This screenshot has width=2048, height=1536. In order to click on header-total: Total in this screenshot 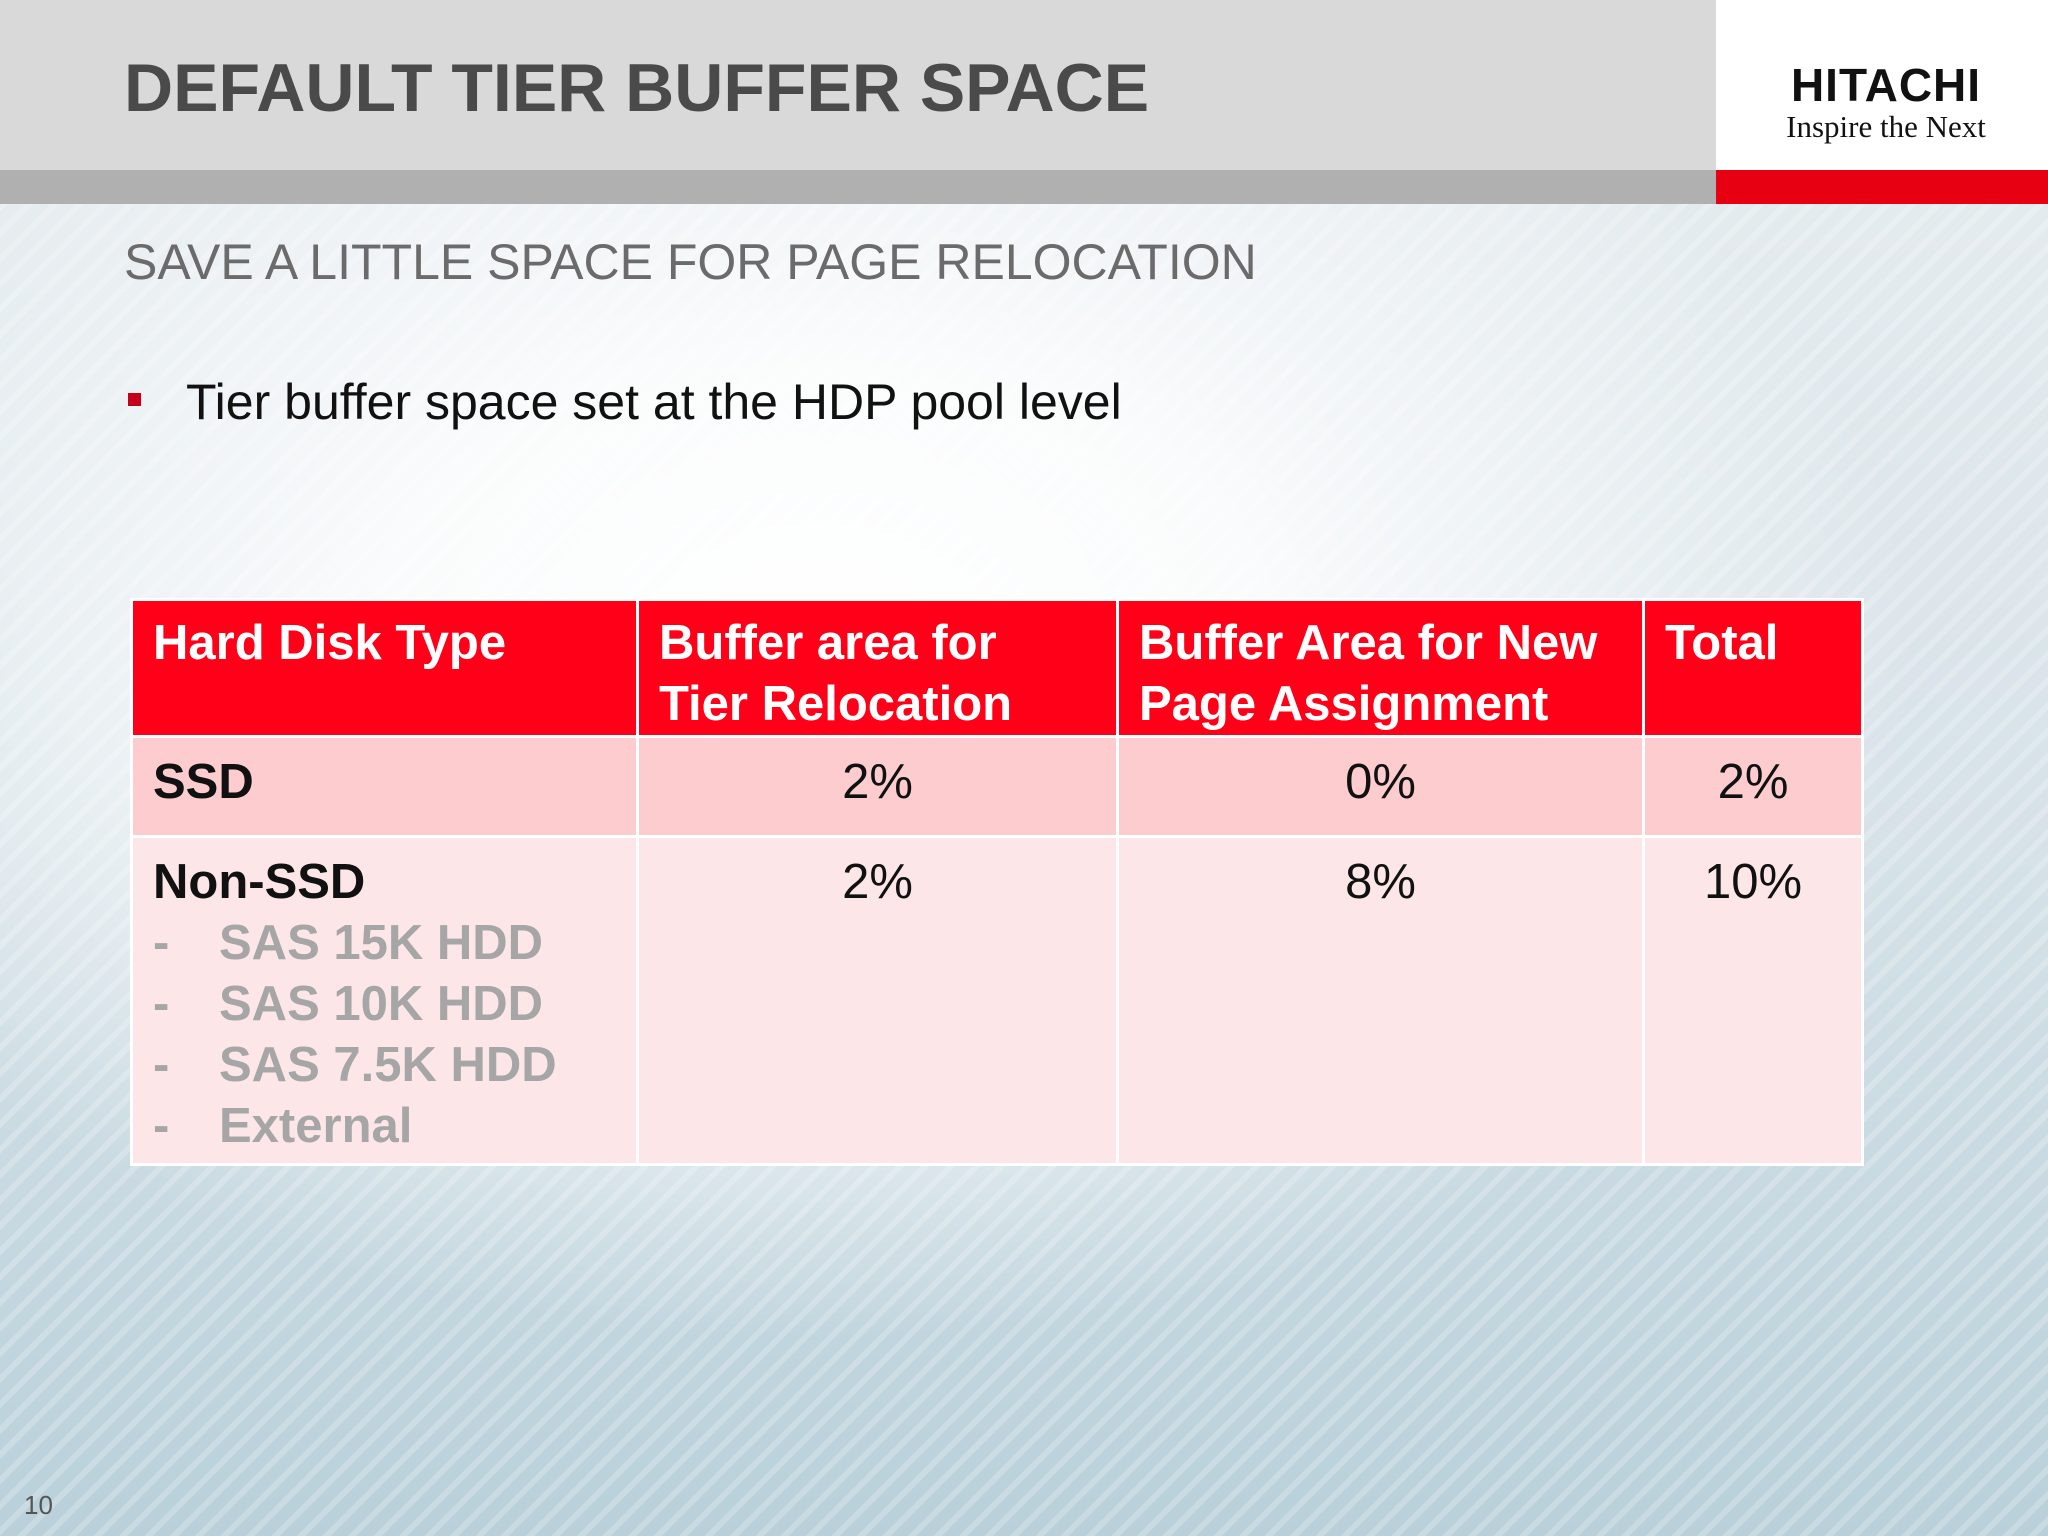, I will do `click(1753, 668)`.